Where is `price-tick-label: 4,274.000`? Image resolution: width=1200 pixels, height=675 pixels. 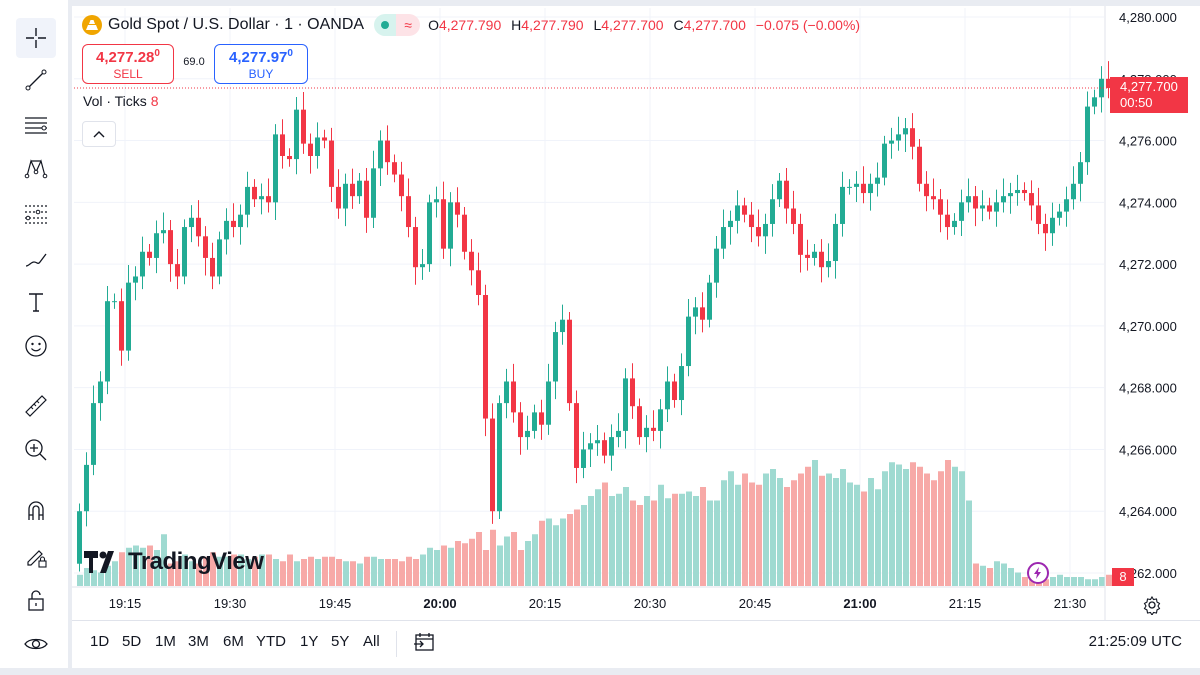 price-tick-label: 4,274.000 is located at coordinates (1148, 202).